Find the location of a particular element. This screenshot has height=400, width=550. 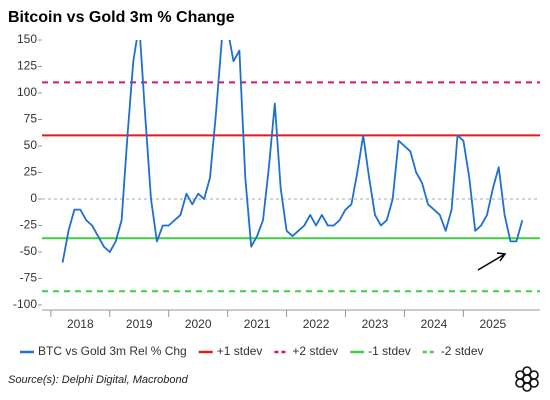

y-tick-label: 75 is located at coordinates (31, 119).